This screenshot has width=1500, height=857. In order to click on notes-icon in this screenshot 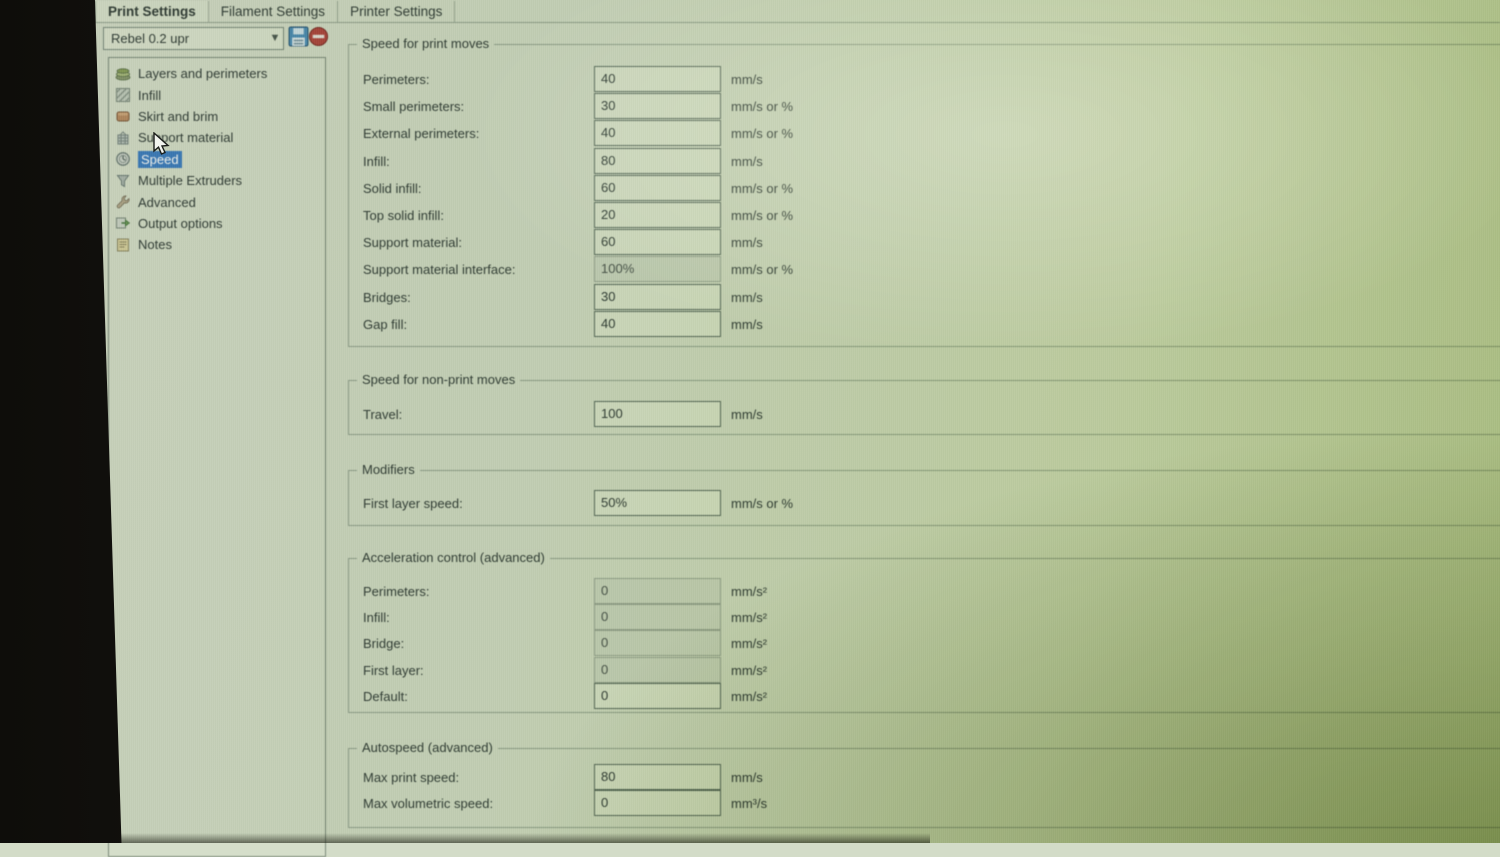, I will do `click(123, 245)`.